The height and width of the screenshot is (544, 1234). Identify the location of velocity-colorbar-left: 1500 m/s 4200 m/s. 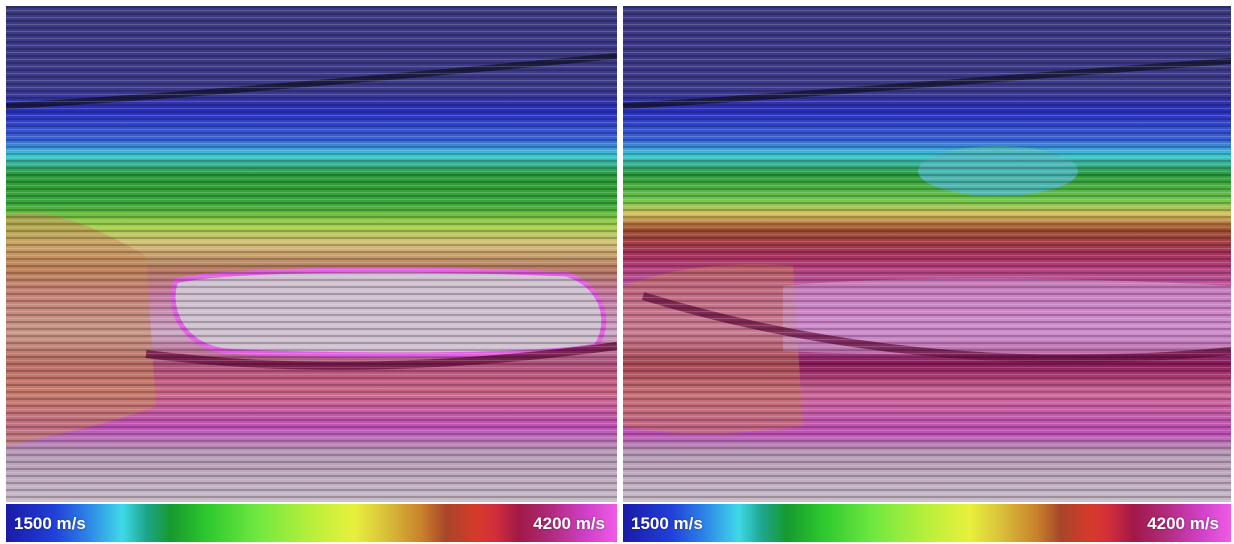
(311, 523).